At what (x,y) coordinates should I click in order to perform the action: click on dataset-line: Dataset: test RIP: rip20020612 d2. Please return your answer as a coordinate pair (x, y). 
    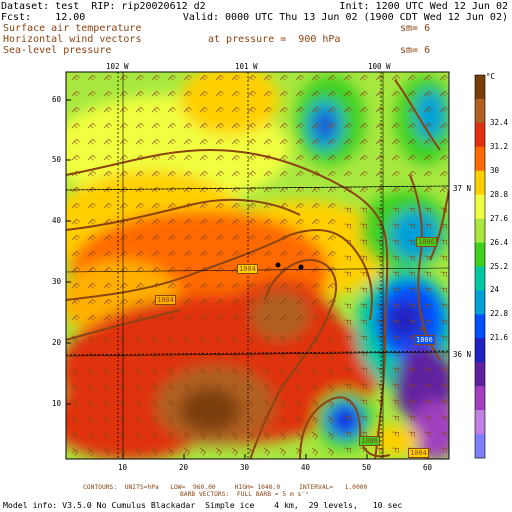
    Looking at the image, I should click on (103, 6).